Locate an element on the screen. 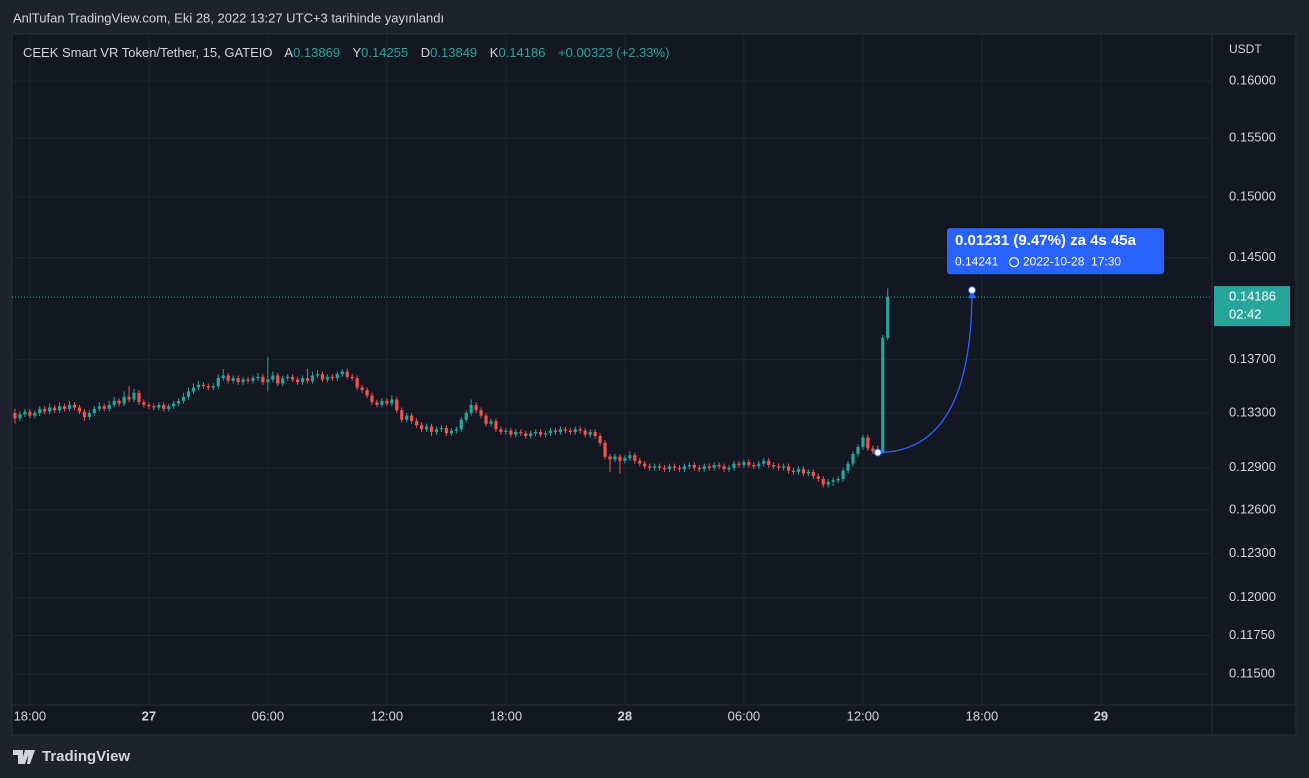  measure-start is located at coordinates (877, 452).